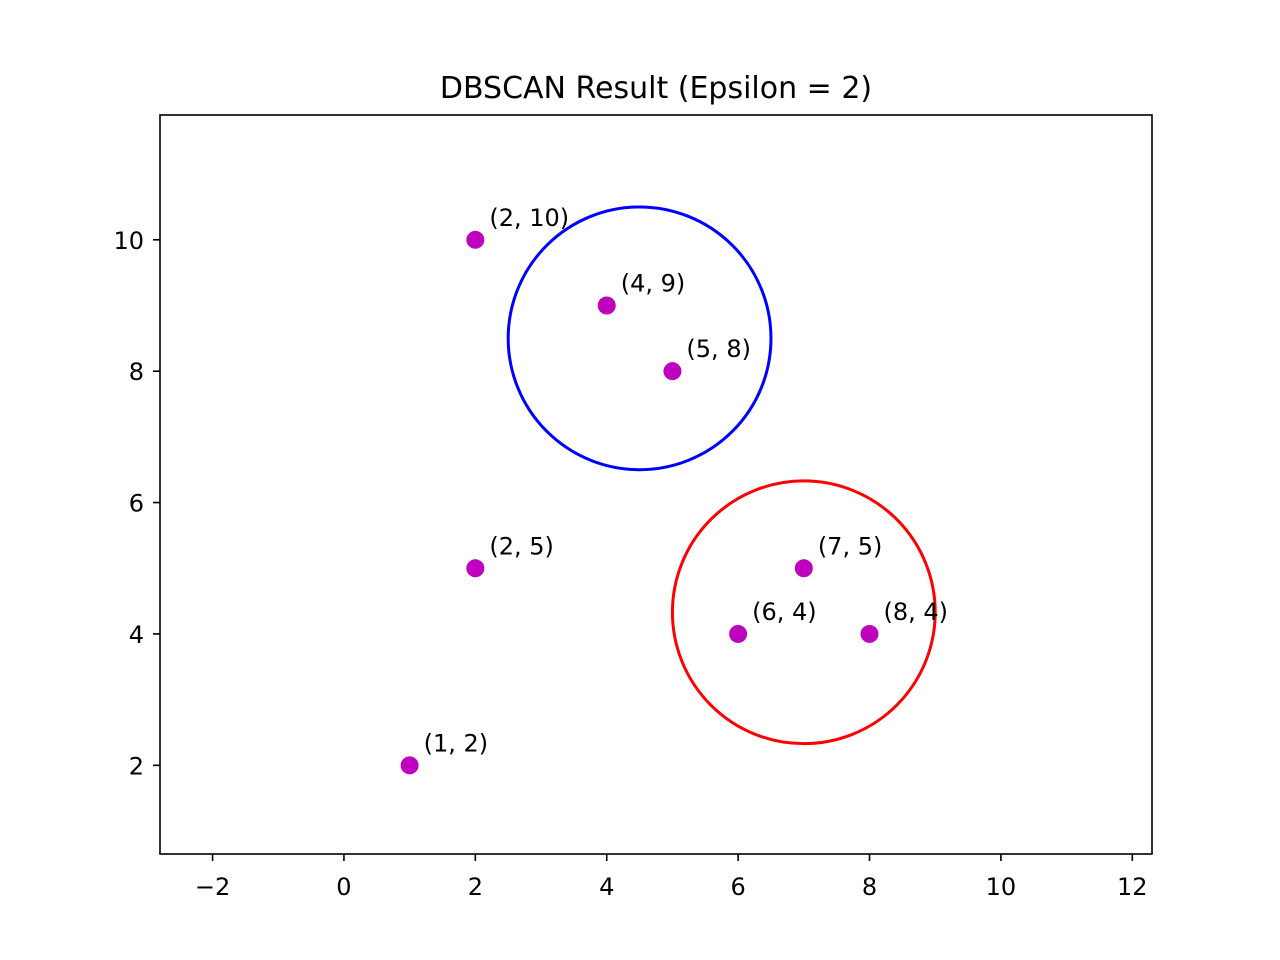 The height and width of the screenshot is (960, 1280). I want to click on x-tick-label: 6, so click(737, 887).